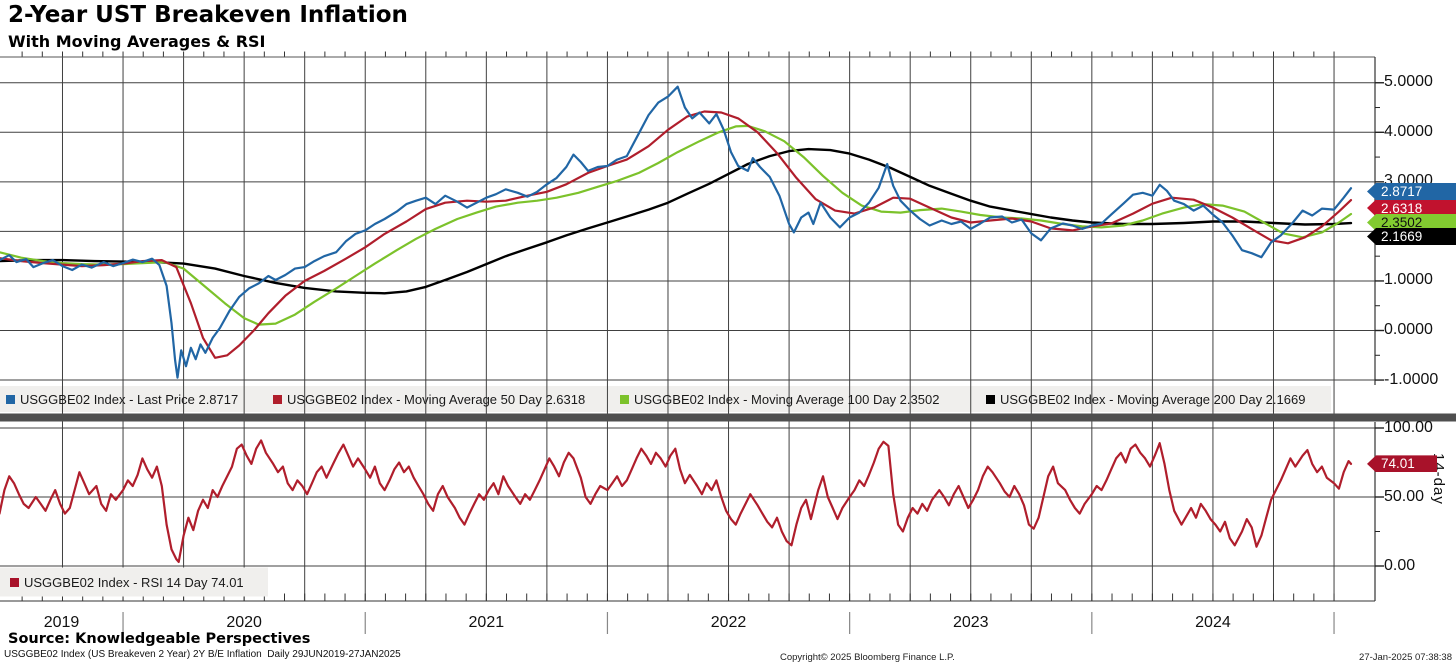  I want to click on year-label: 2024, so click(1213, 622).